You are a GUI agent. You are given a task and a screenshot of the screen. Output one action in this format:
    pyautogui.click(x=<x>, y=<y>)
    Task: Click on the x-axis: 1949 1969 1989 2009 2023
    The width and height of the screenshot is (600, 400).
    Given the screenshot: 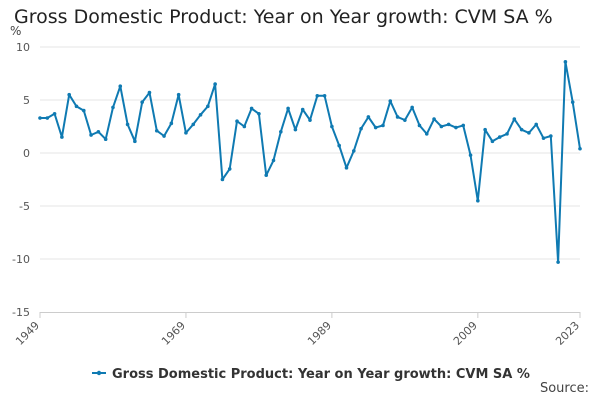 What is the action you would take?
    pyautogui.click(x=297, y=330)
    